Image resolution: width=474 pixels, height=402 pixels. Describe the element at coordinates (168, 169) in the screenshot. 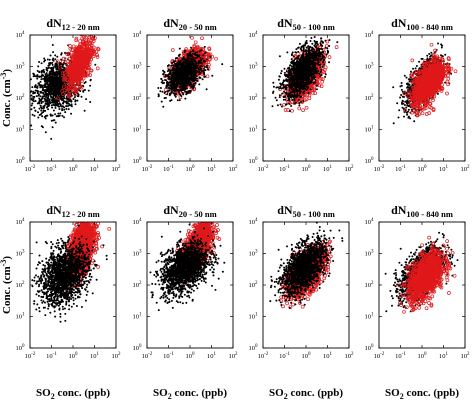

I see `x-tick-label: 10⁻¹` at that location.